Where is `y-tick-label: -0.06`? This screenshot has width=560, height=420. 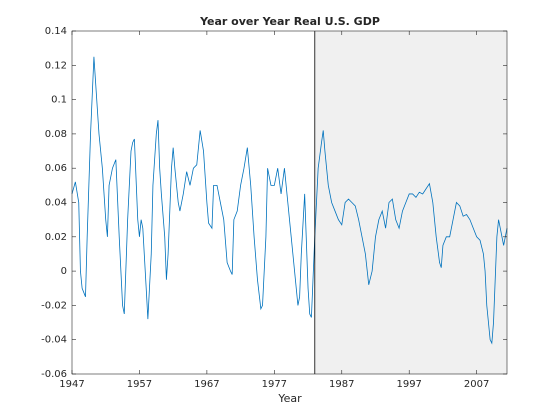 y-tick-label: -0.06 is located at coordinates (54, 374).